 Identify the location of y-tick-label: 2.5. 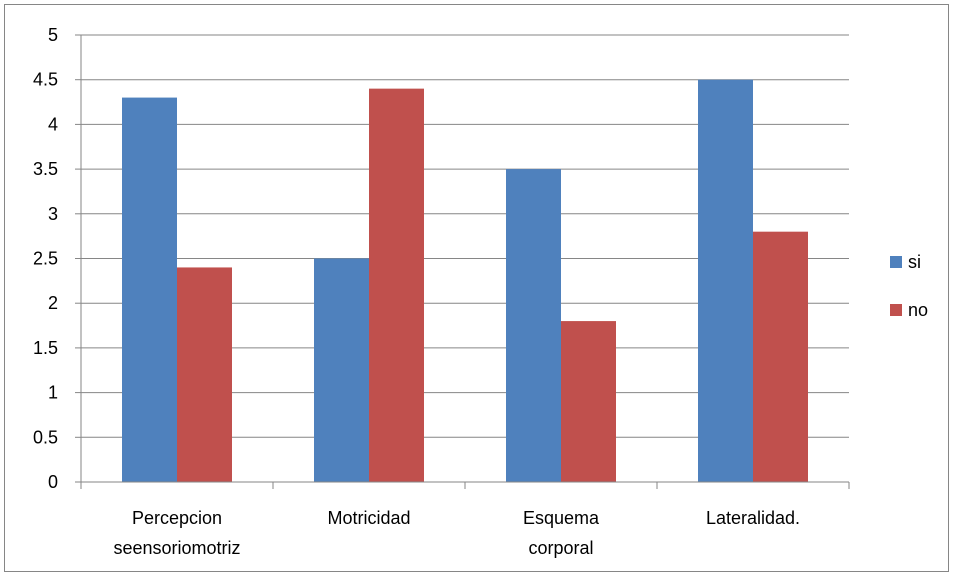
(45, 259).